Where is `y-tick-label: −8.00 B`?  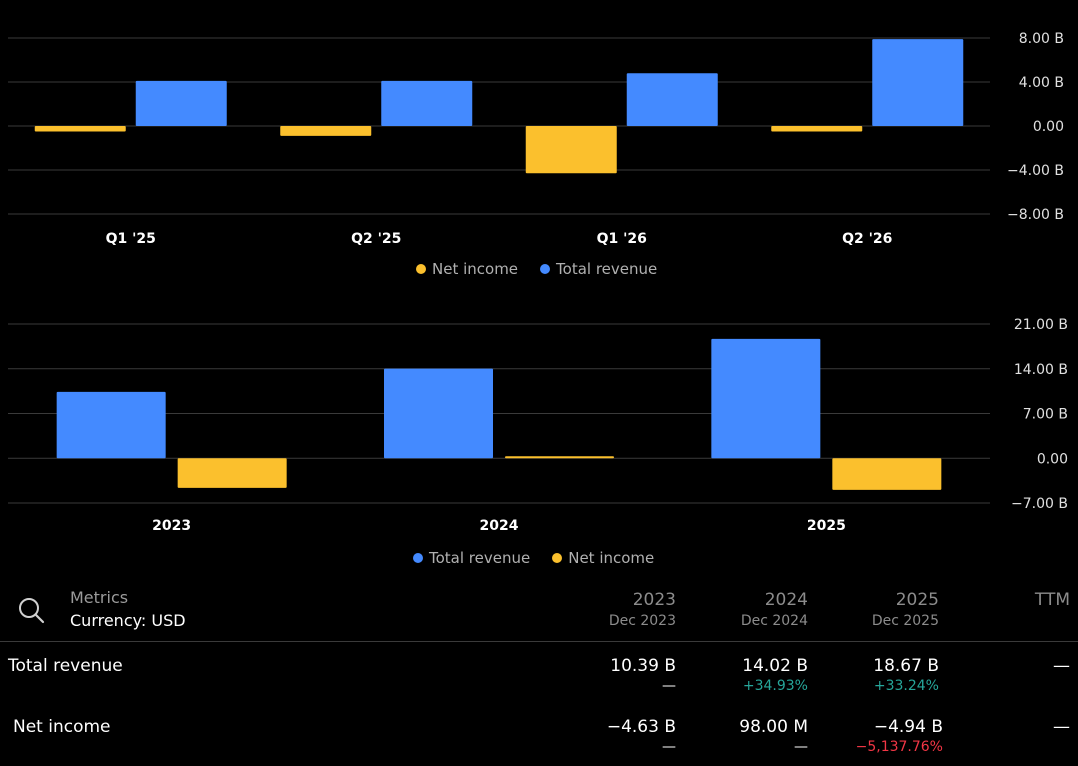 y-tick-label: −8.00 B is located at coordinates (1035, 215).